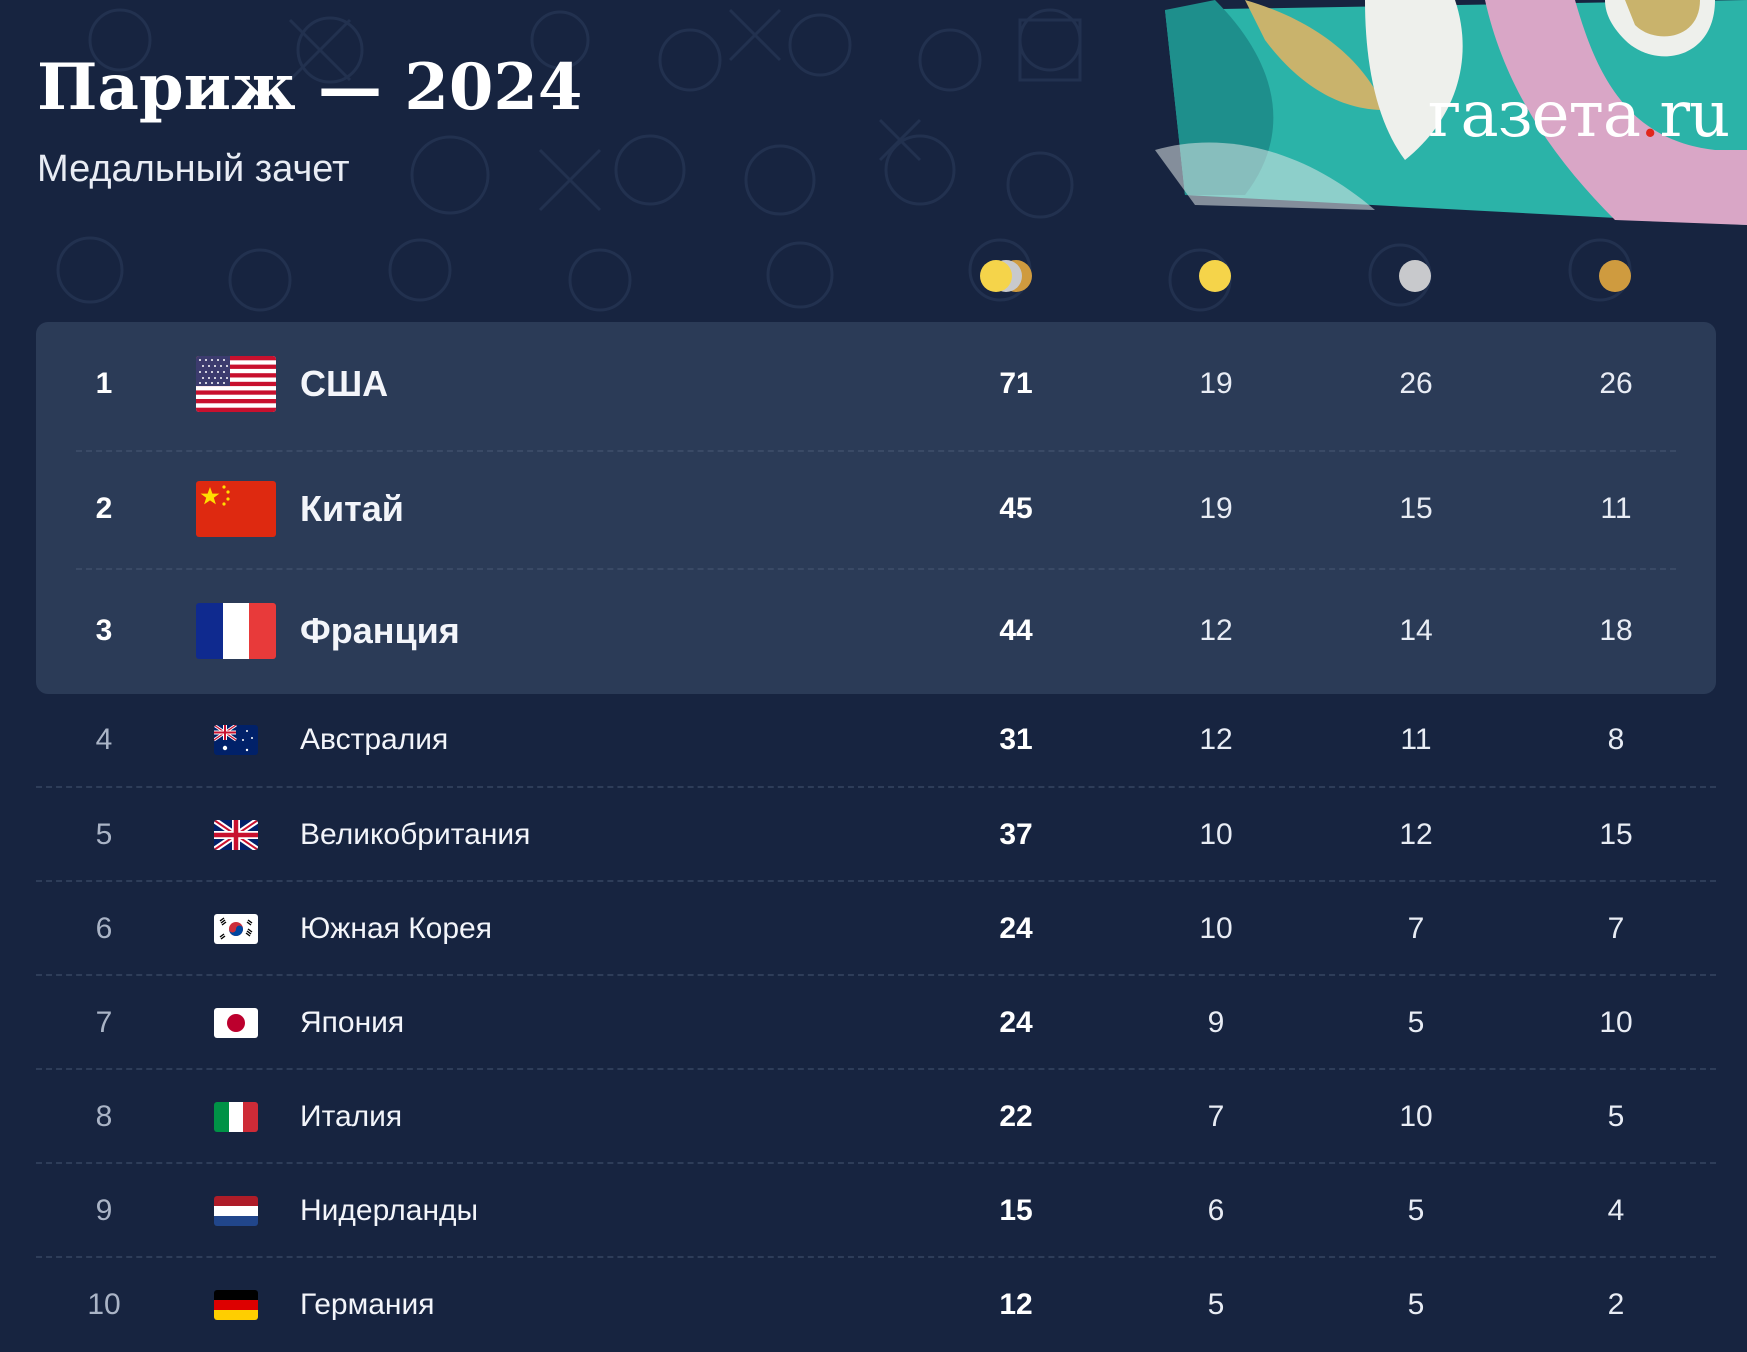  What do you see at coordinates (876, 1117) in the screenshot?
I see `table-row: 8 Италия 22 7 10 5` at bounding box center [876, 1117].